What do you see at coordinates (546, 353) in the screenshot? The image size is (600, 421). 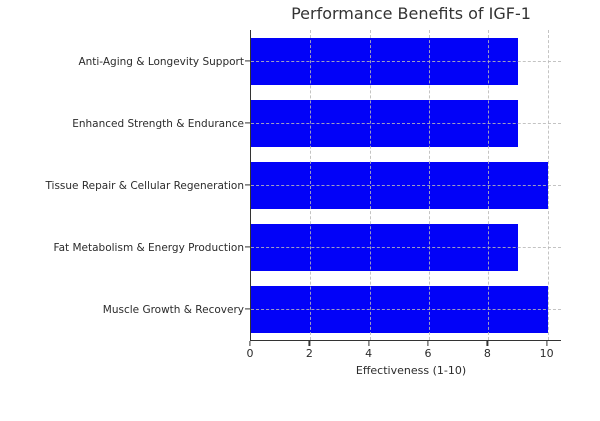 I see `x-tick-label: 10` at bounding box center [546, 353].